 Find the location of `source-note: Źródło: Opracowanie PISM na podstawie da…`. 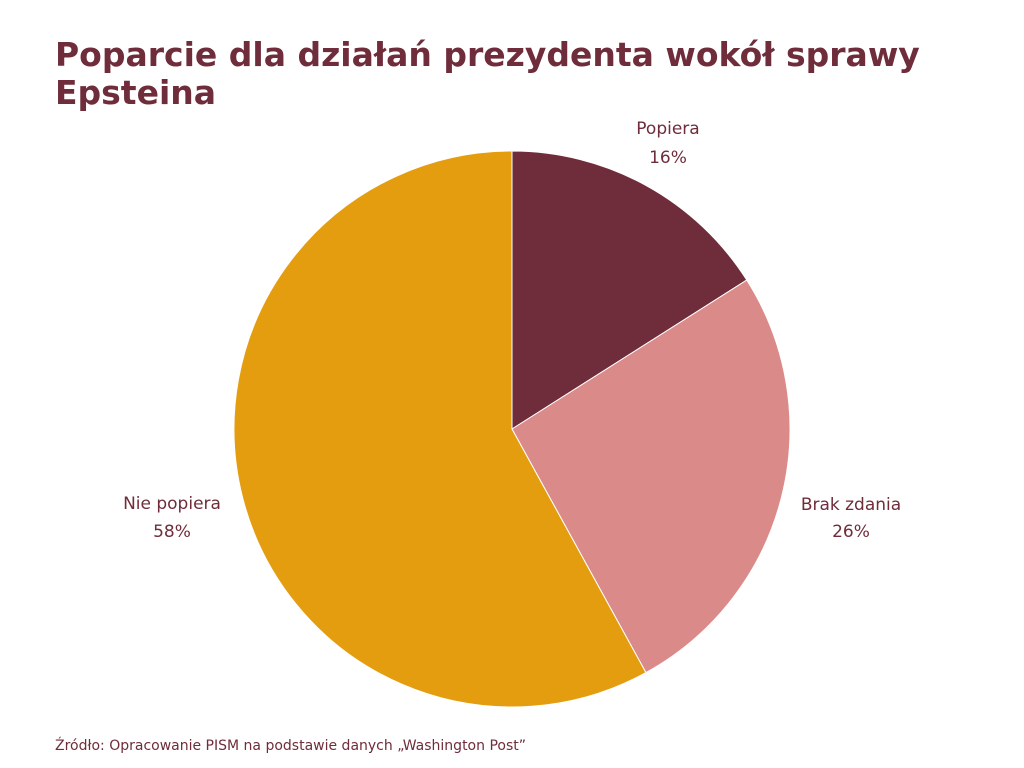

source-note: Źródło: Opracowanie PISM na podstawie da… is located at coordinates (290, 746).